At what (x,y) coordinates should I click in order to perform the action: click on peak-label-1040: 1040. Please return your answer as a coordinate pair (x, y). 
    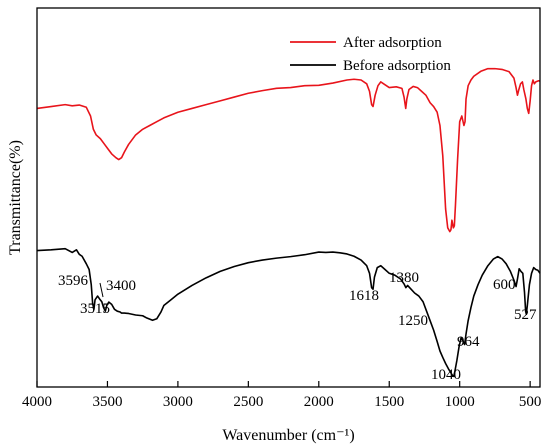
    Looking at the image, I should click on (446, 375).